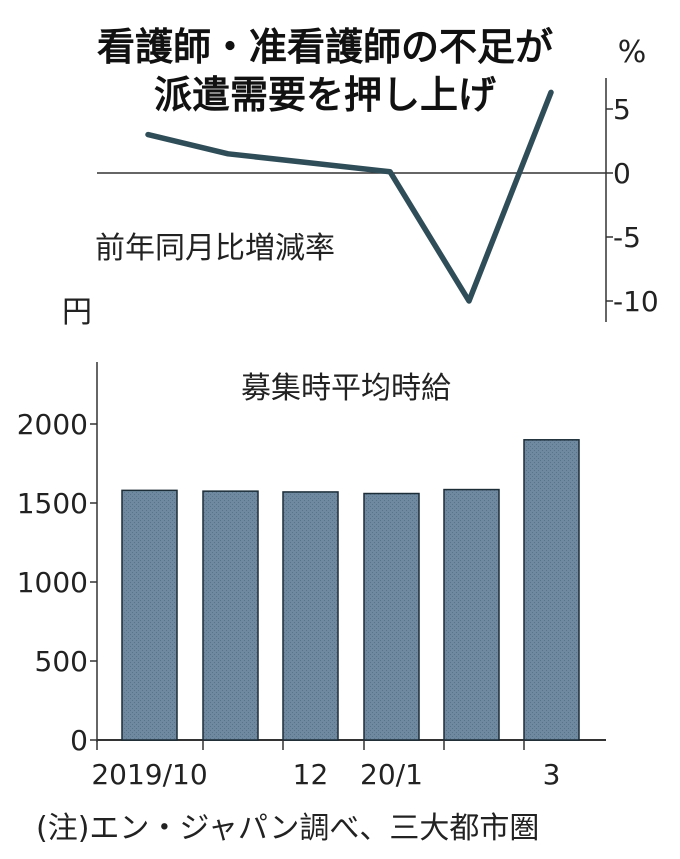 This screenshot has height=859, width=680. I want to click on bar-chart-ytick-label: 2000, so click(52, 424).